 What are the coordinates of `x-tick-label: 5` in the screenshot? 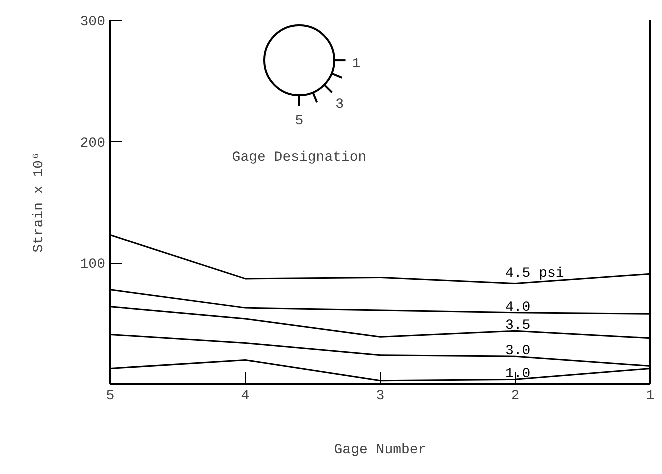 It's located at (110, 396).